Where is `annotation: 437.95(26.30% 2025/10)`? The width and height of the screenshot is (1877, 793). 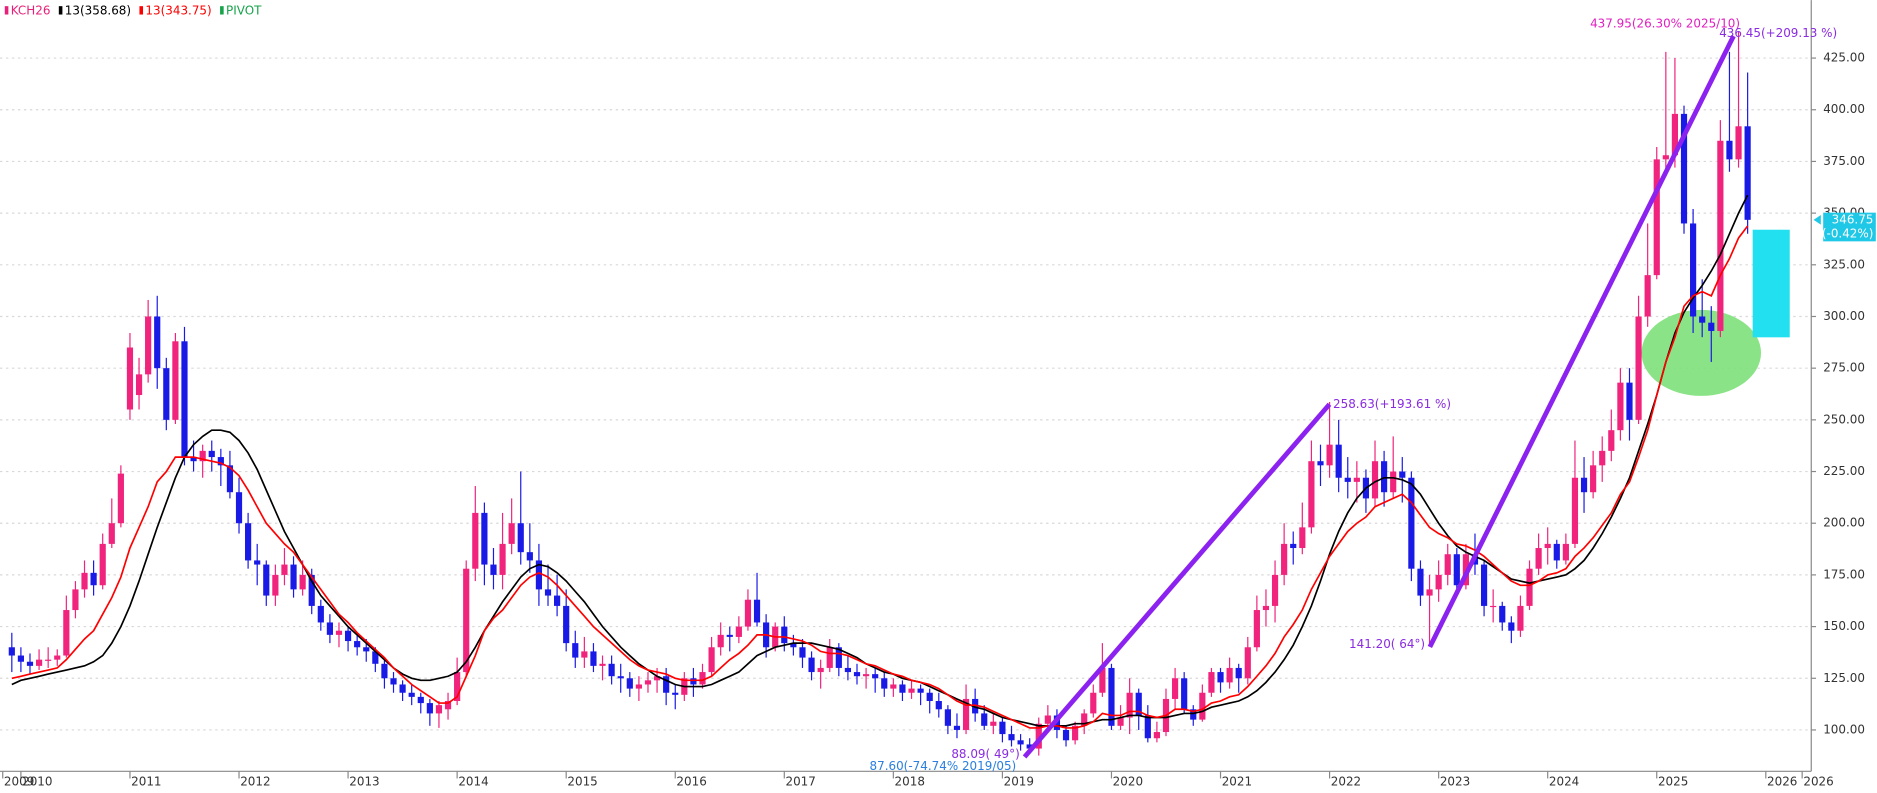
annotation: 437.95(26.30% 2025/10) is located at coordinates (1665, 24).